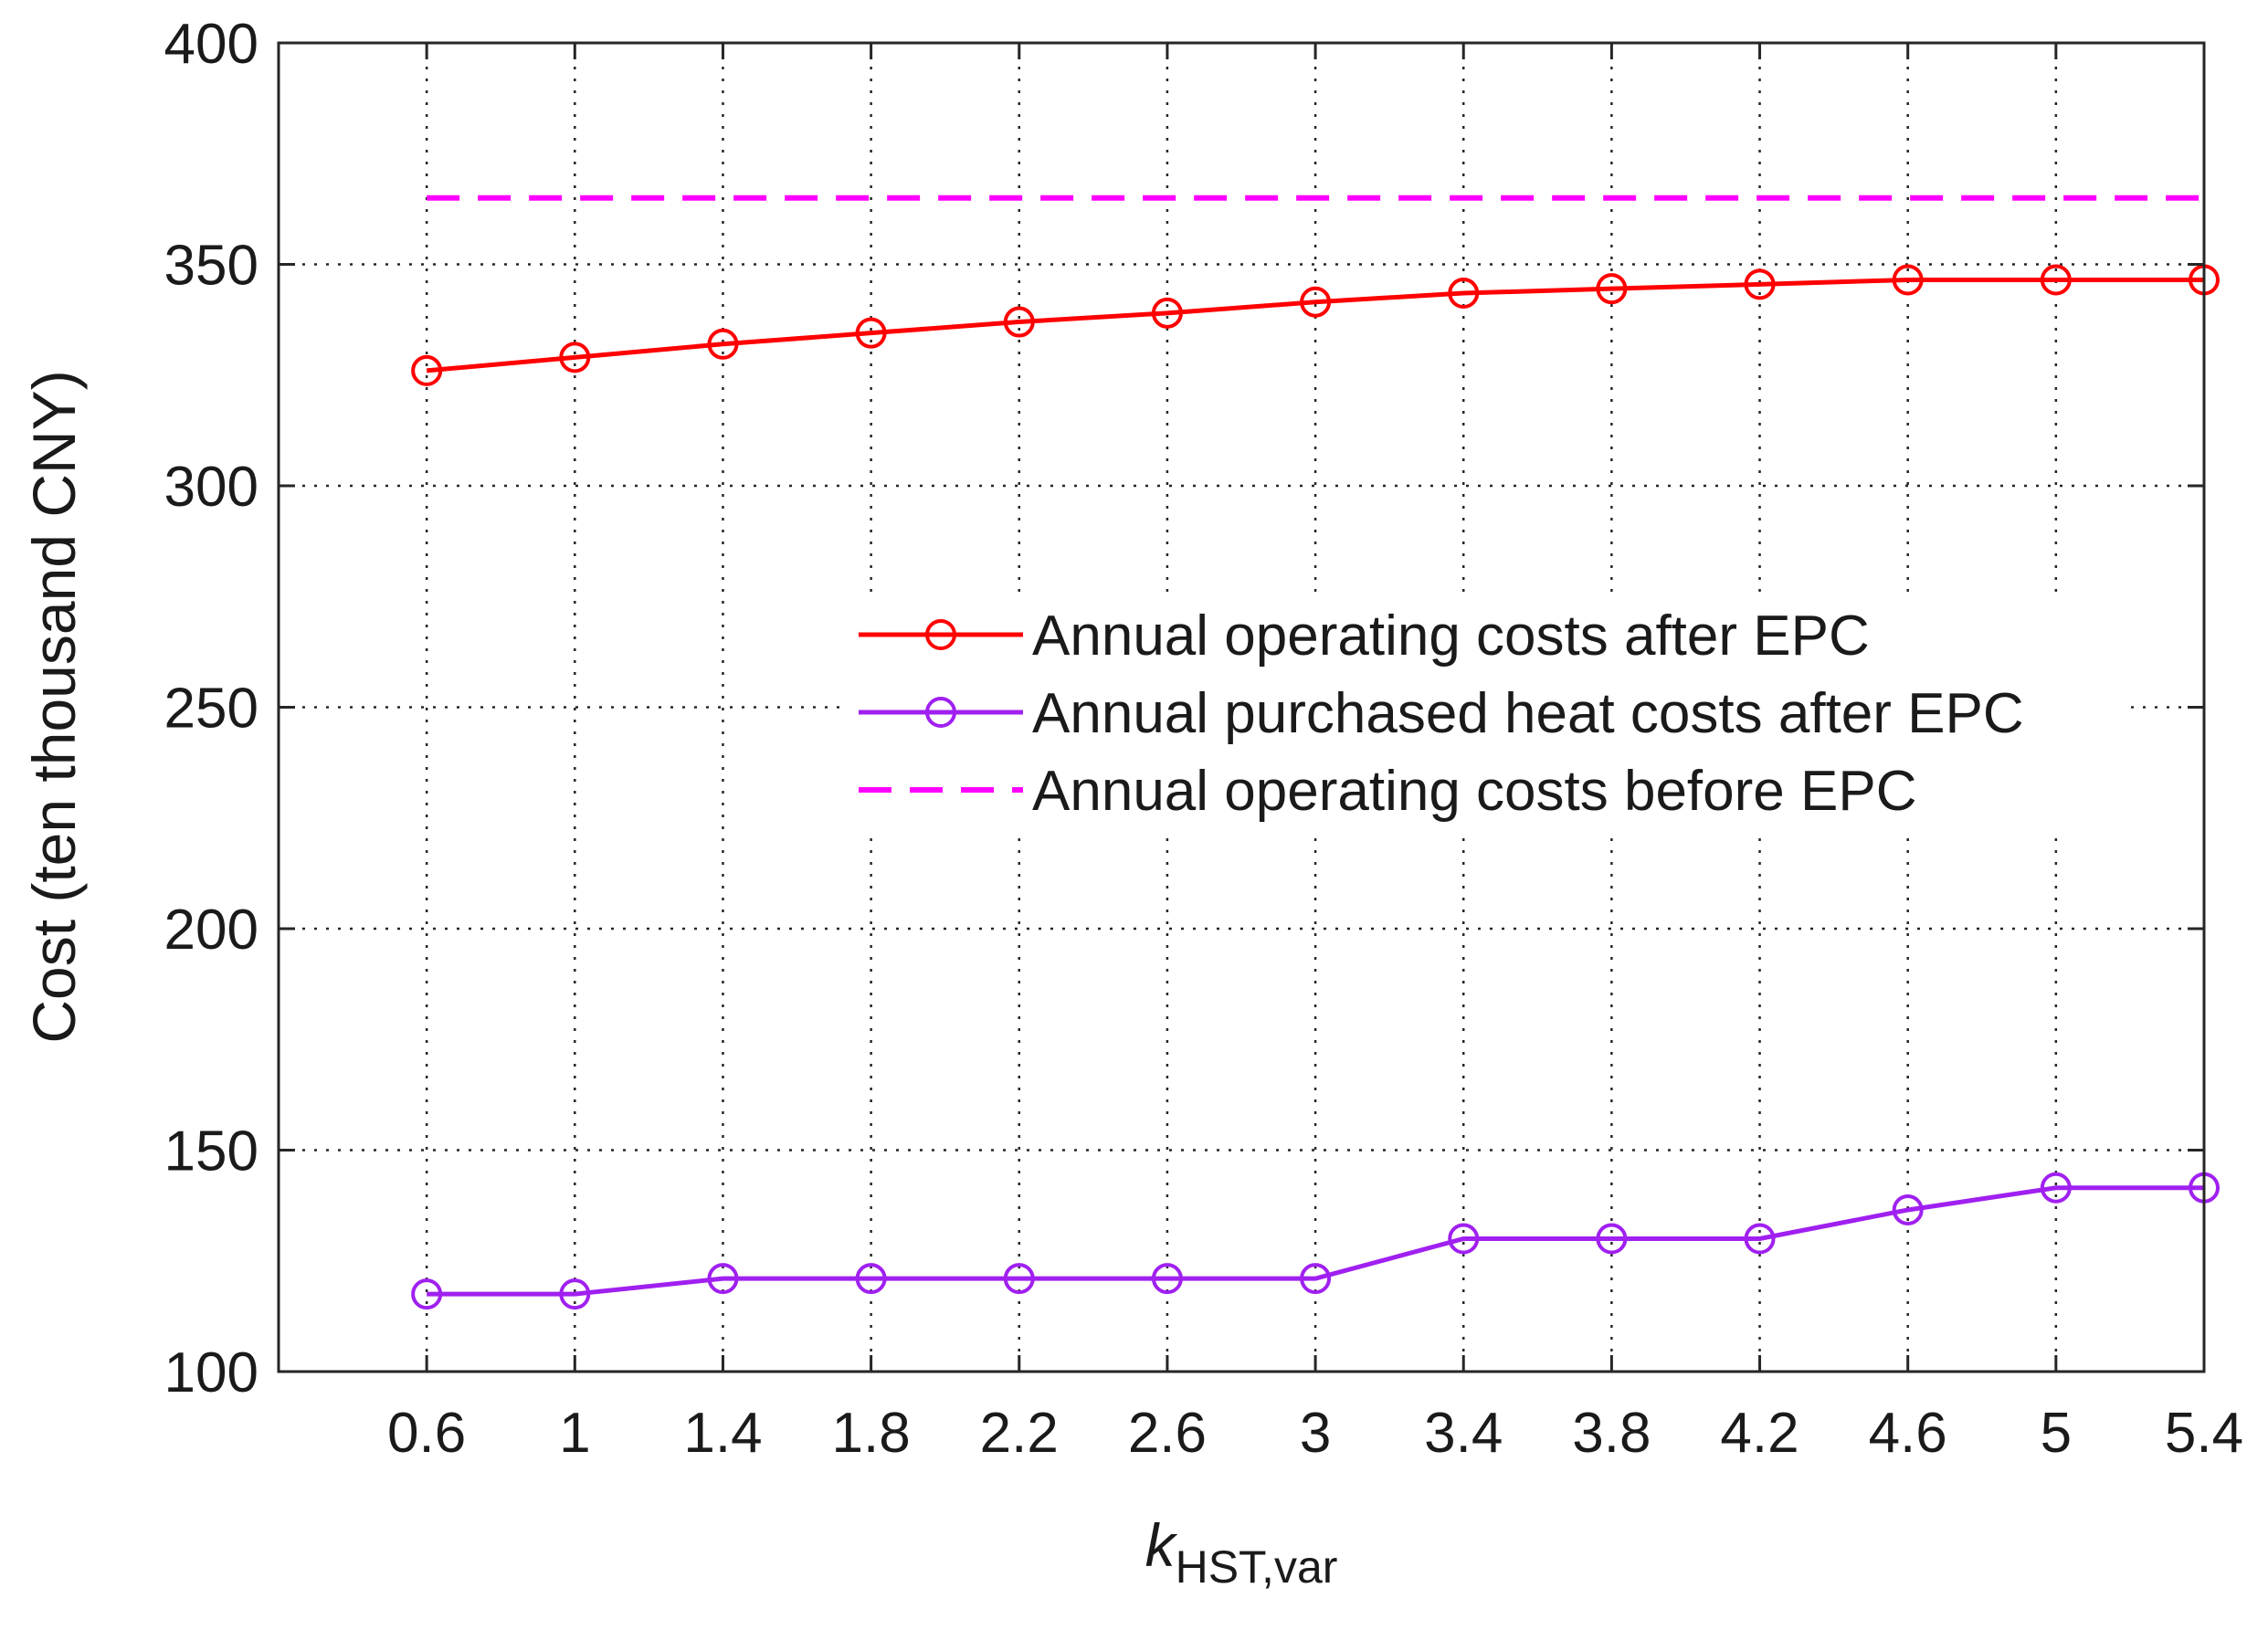 The image size is (2268, 1630). I want to click on x-tick-label: 1, so click(574, 1433).